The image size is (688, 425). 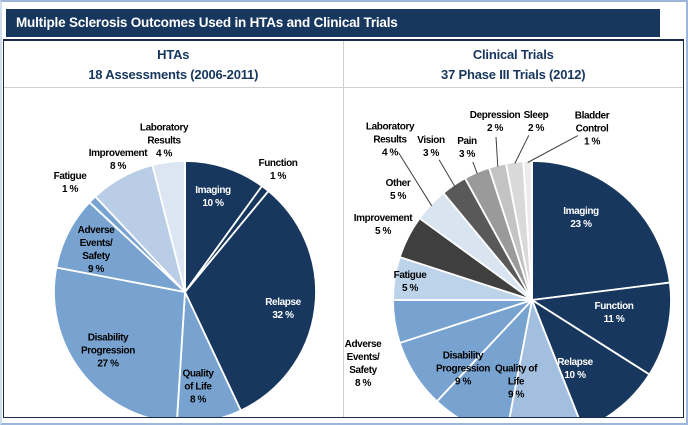 I want to click on header-cell-htas: HTAs 18 Assessments (2006-2011), so click(x=174, y=64).